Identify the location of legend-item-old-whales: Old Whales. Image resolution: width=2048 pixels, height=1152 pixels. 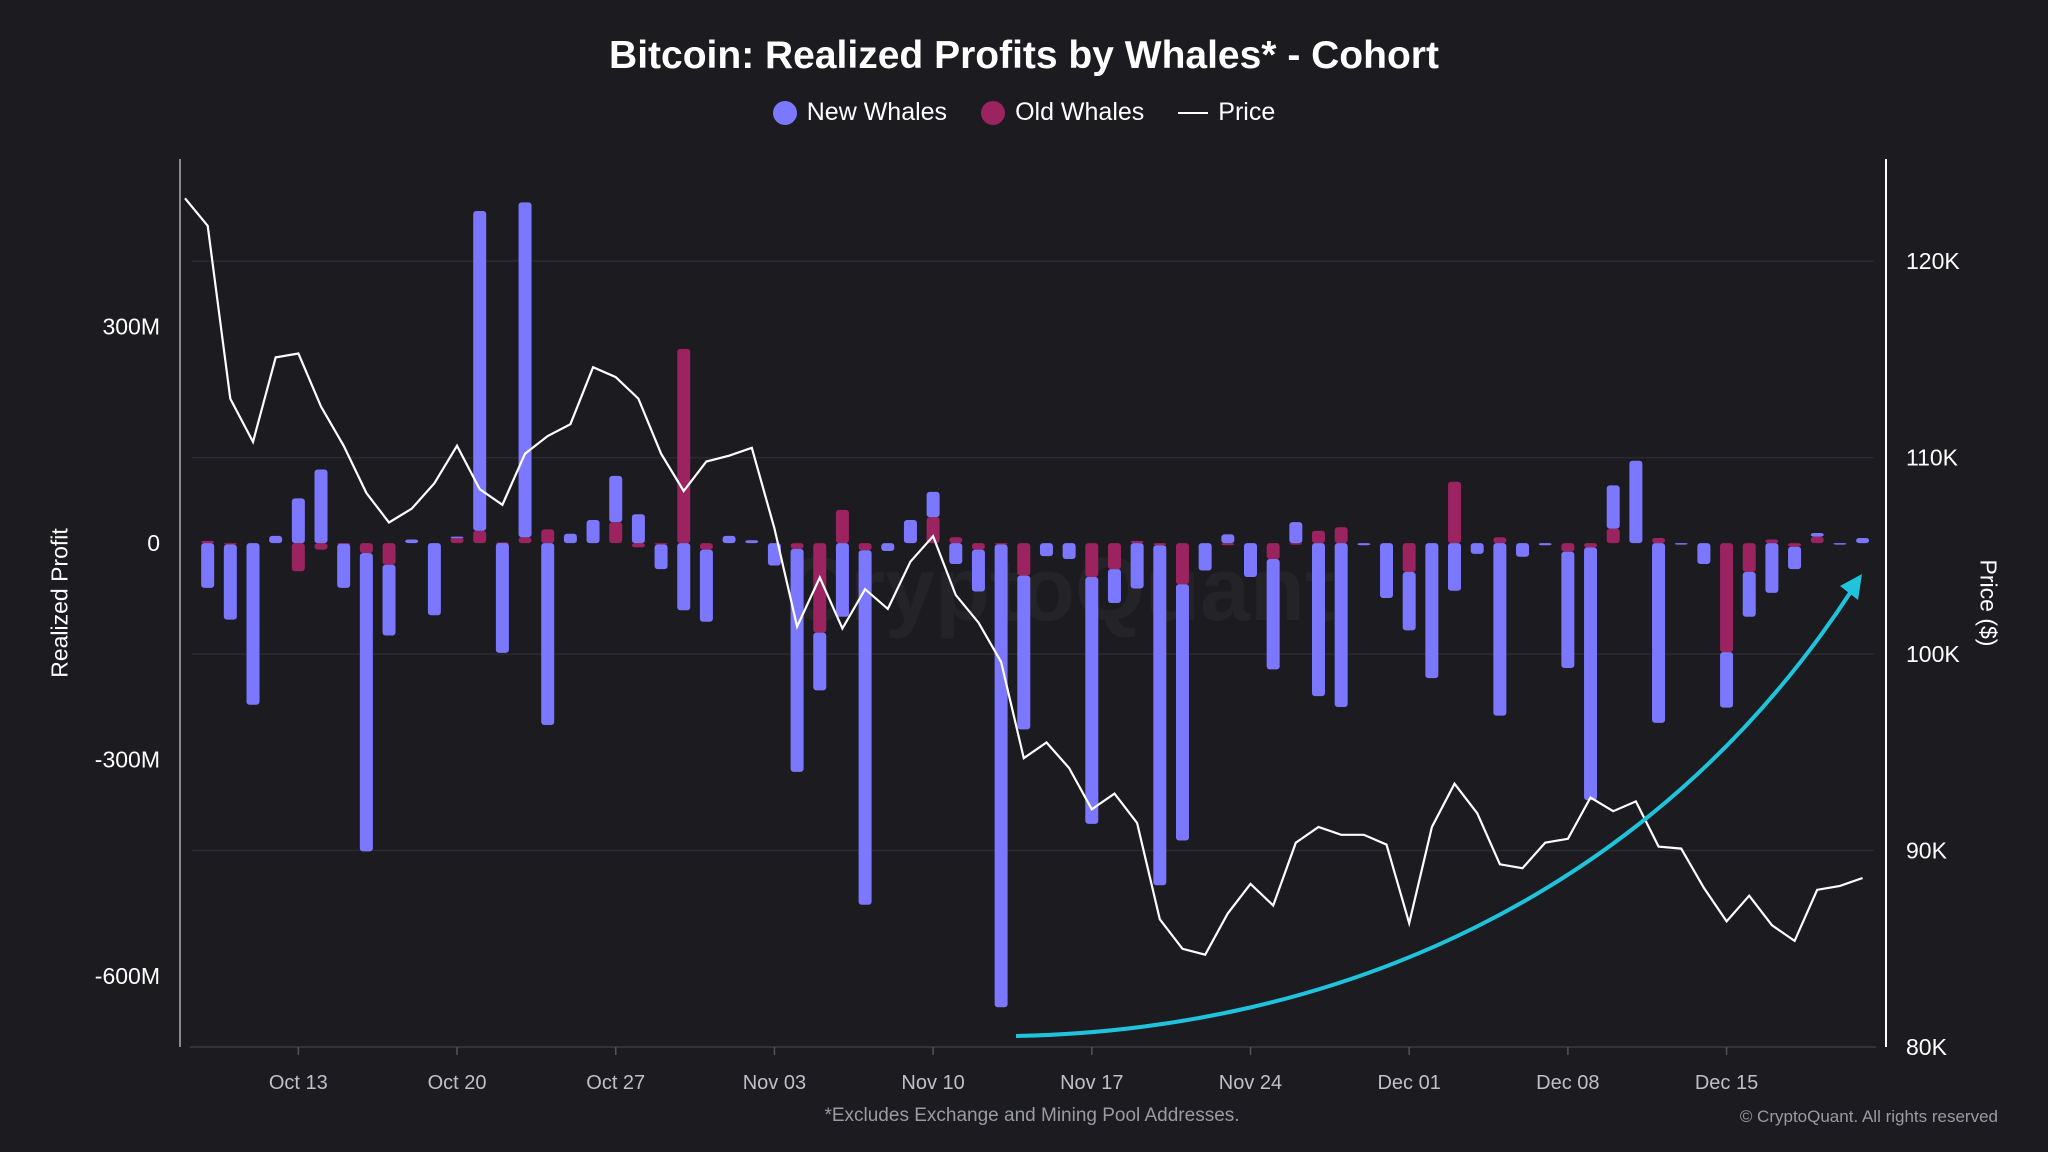
(1062, 112).